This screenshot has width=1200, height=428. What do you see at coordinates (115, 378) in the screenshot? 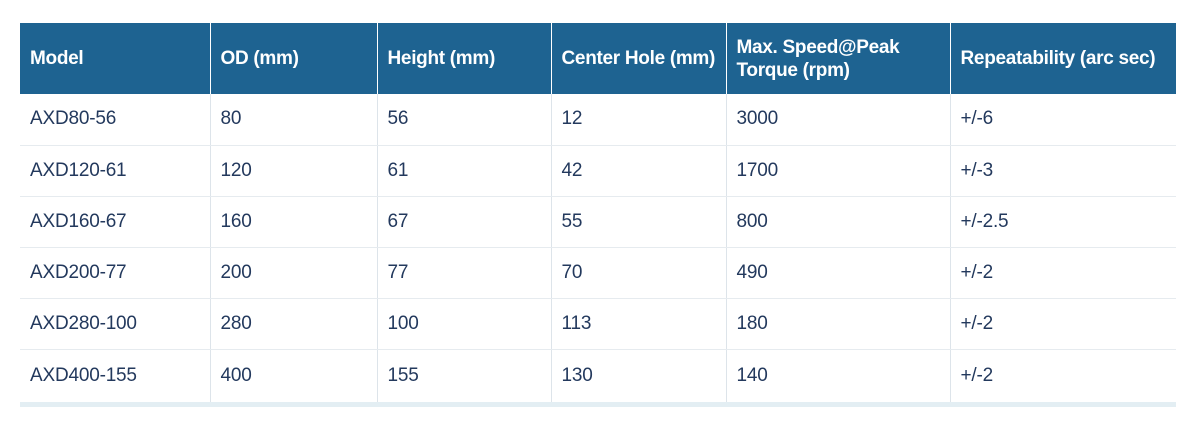
I see `cell-model: AXD400-155` at bounding box center [115, 378].